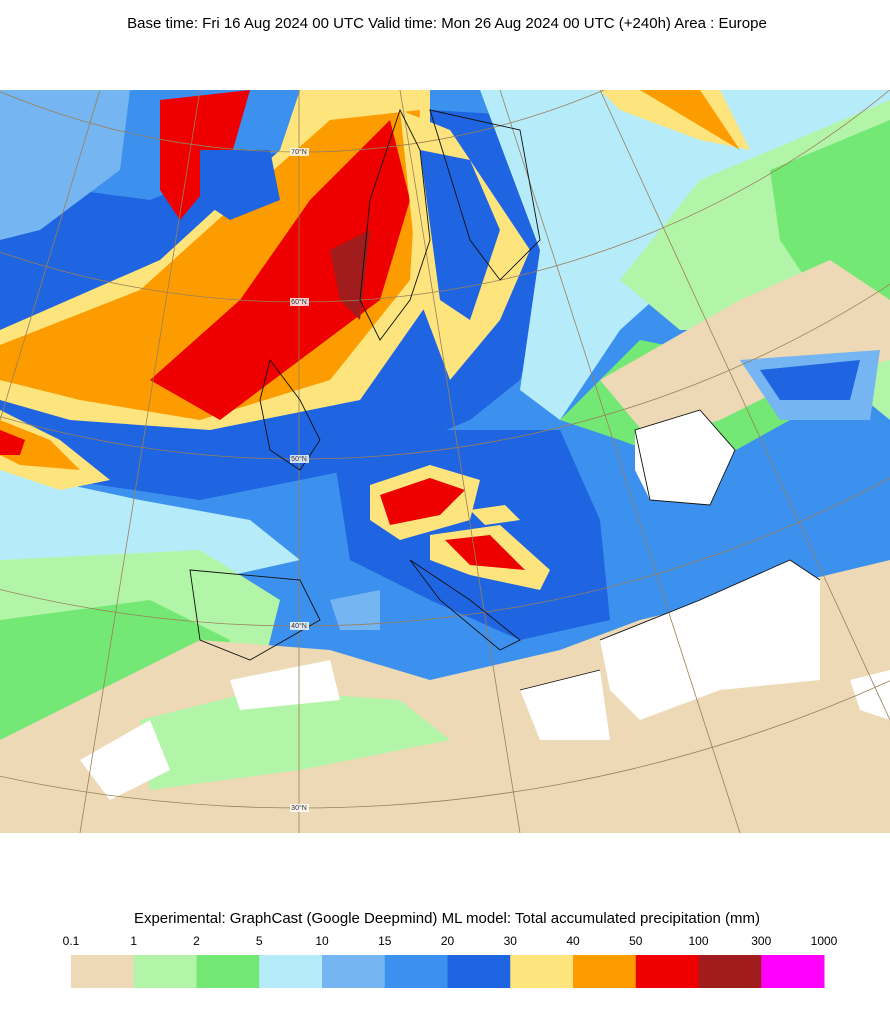 Image resolution: width=890 pixels, height=1029 pixels. I want to click on level-label: 20, so click(448, 941).